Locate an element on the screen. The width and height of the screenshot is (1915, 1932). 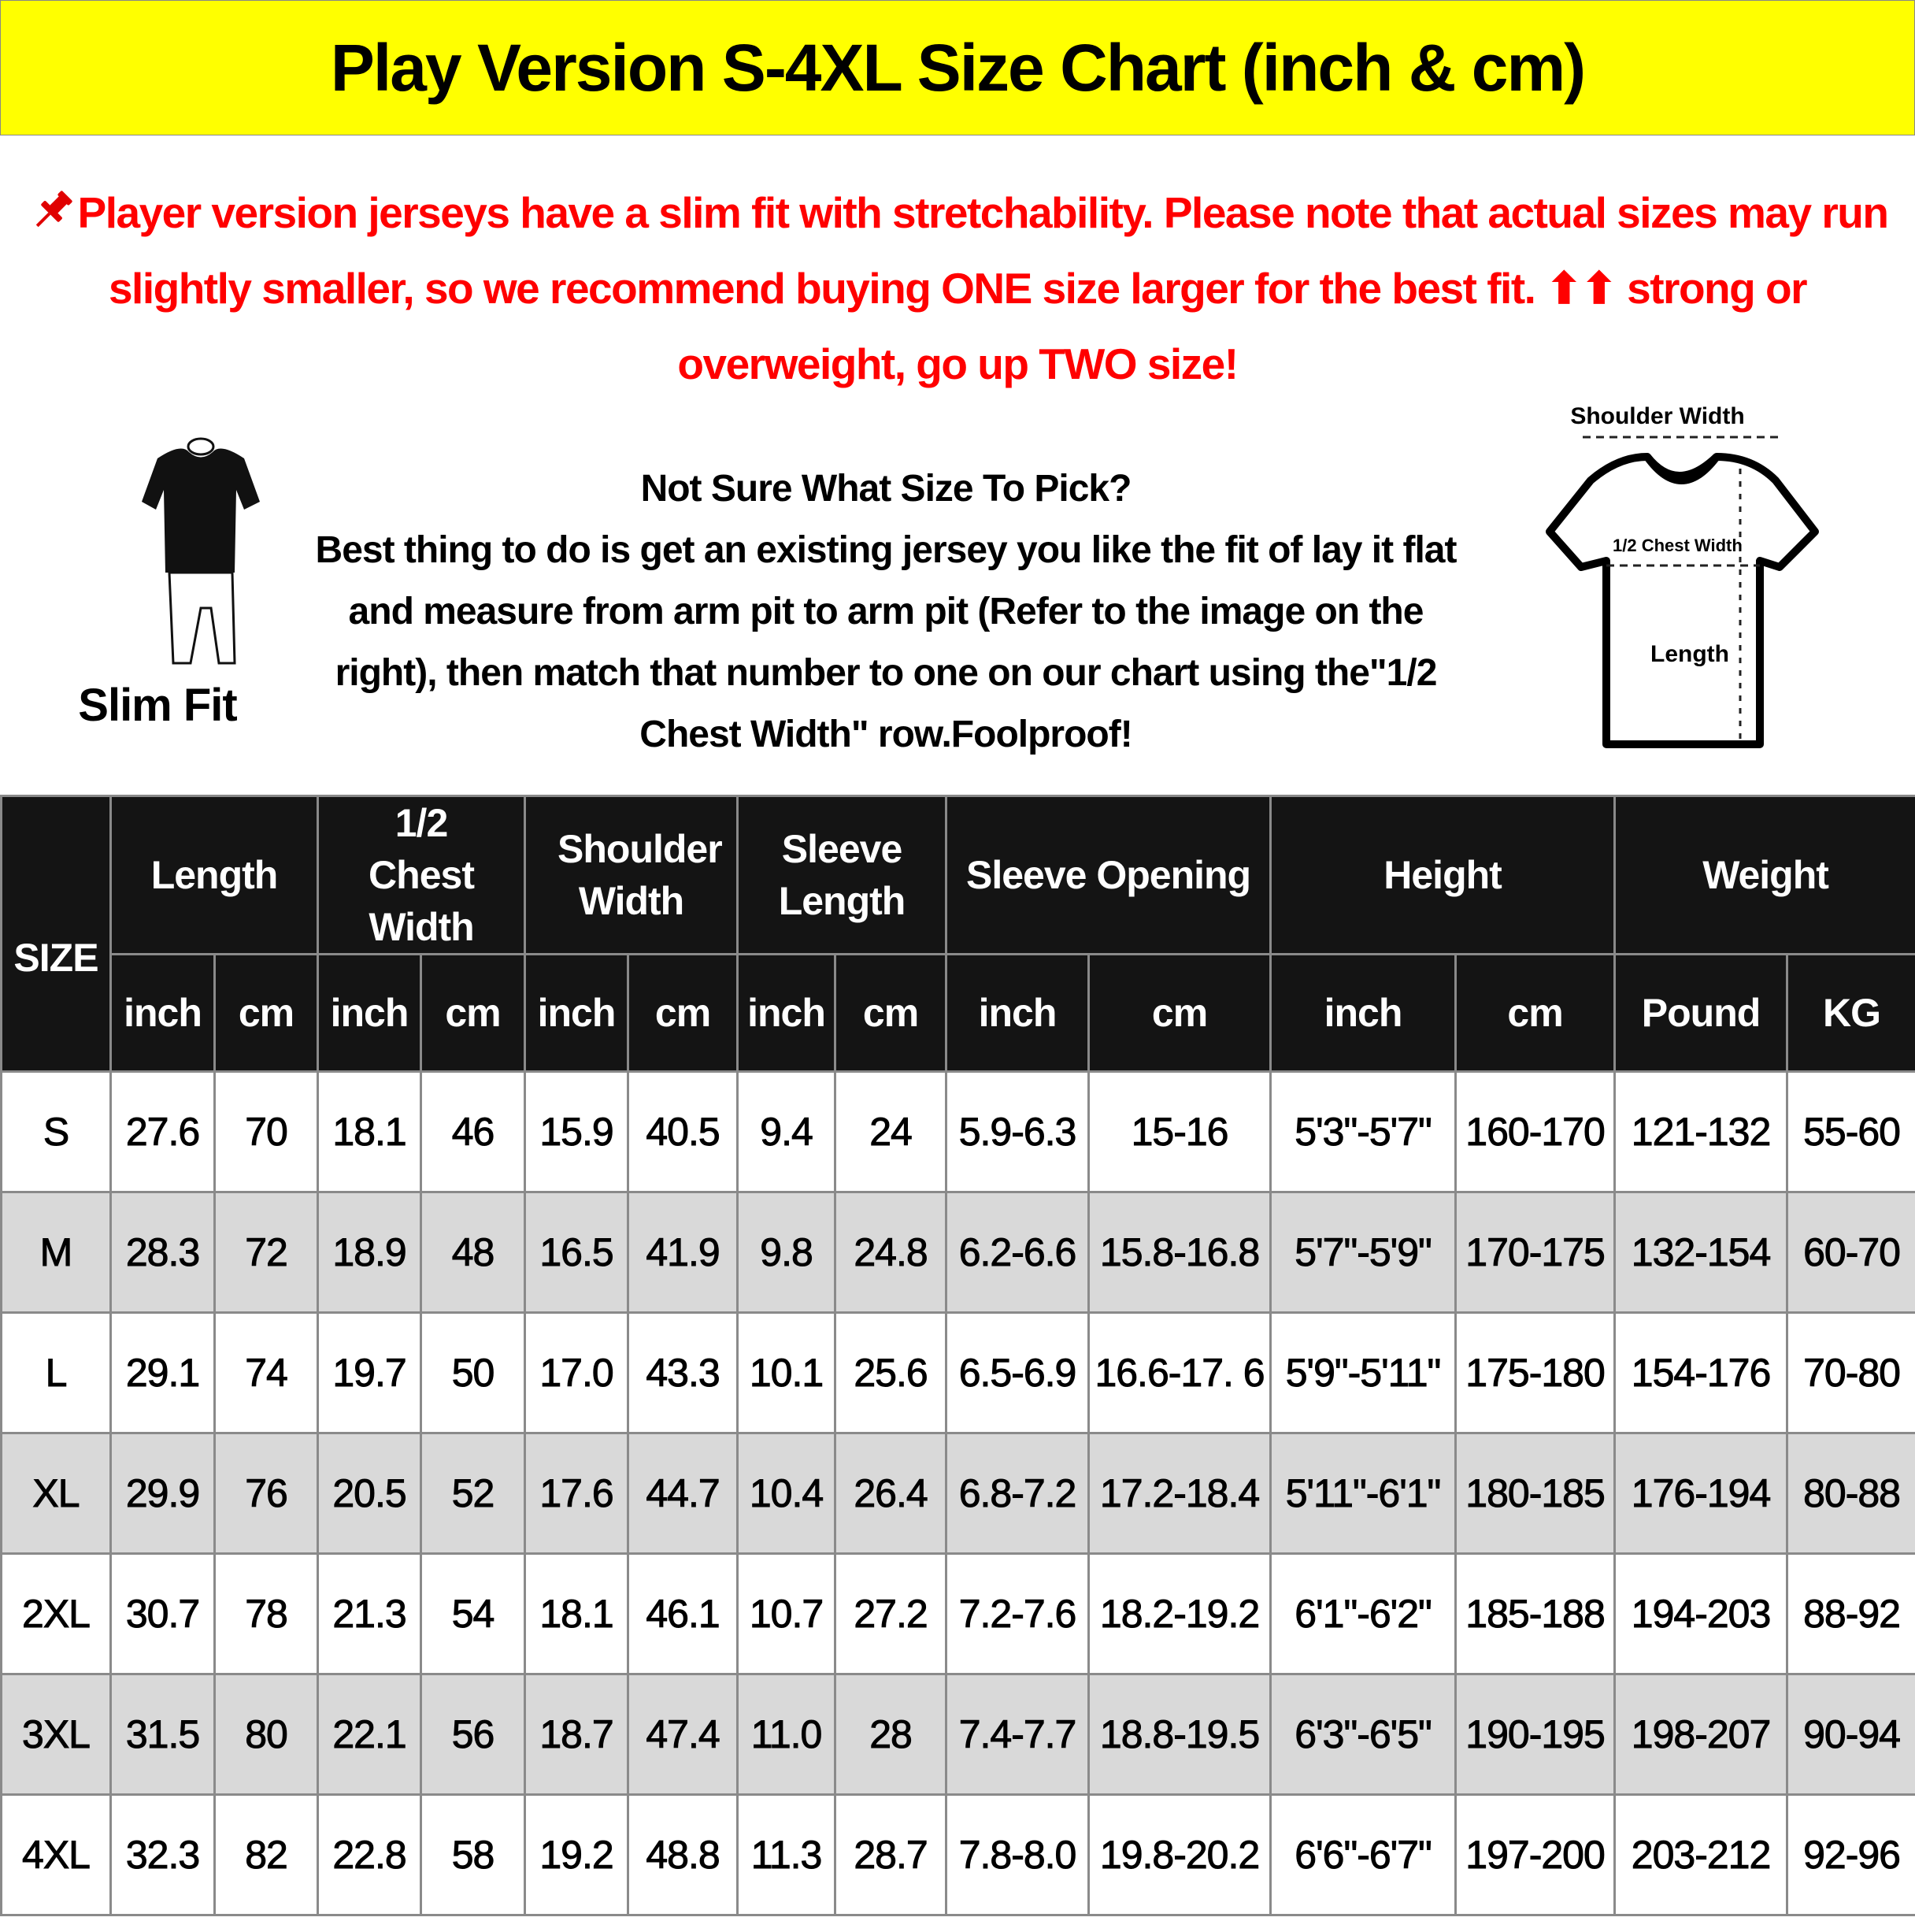
value-cell: 6'1"-6'2" is located at coordinates (1363, 1614).